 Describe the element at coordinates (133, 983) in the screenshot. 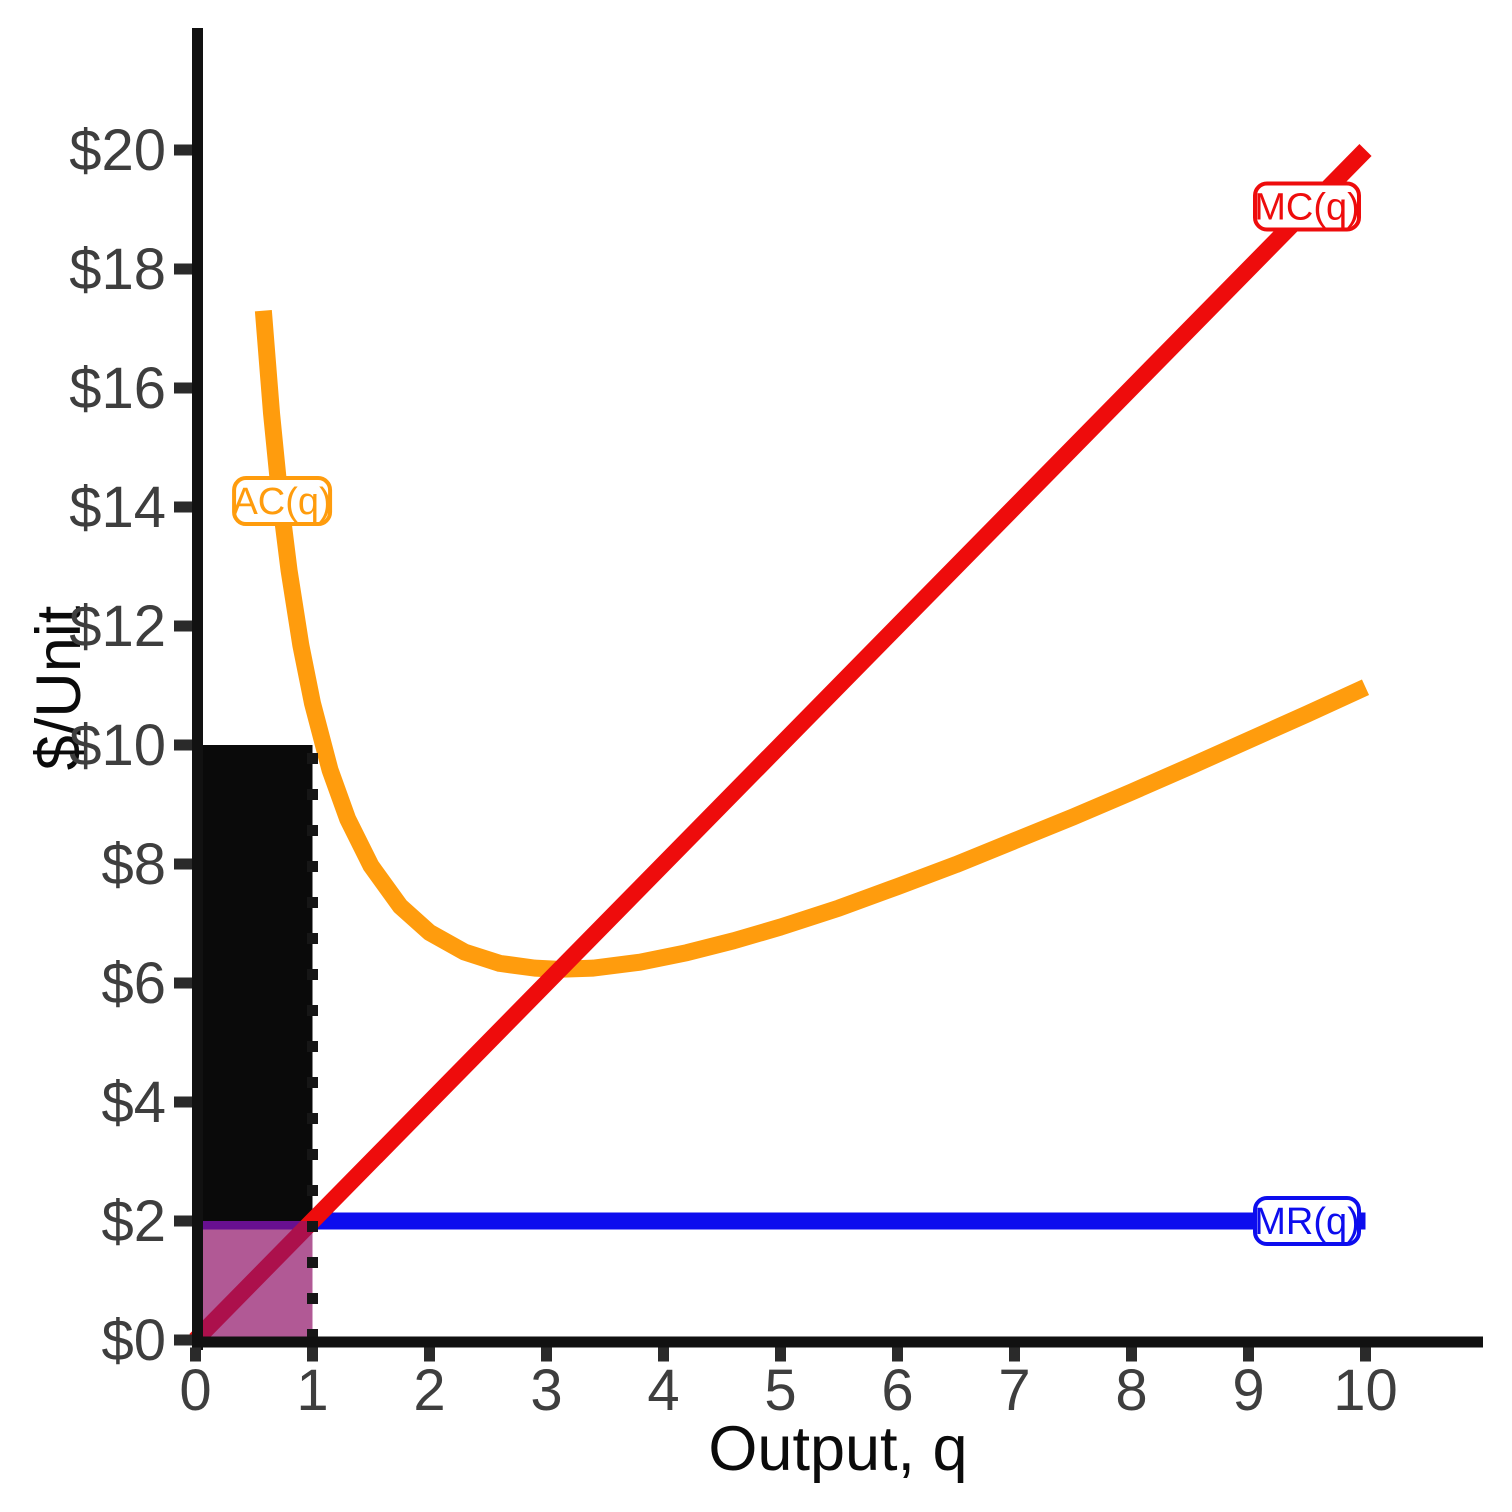

I see `y-tick-label: $6` at that location.